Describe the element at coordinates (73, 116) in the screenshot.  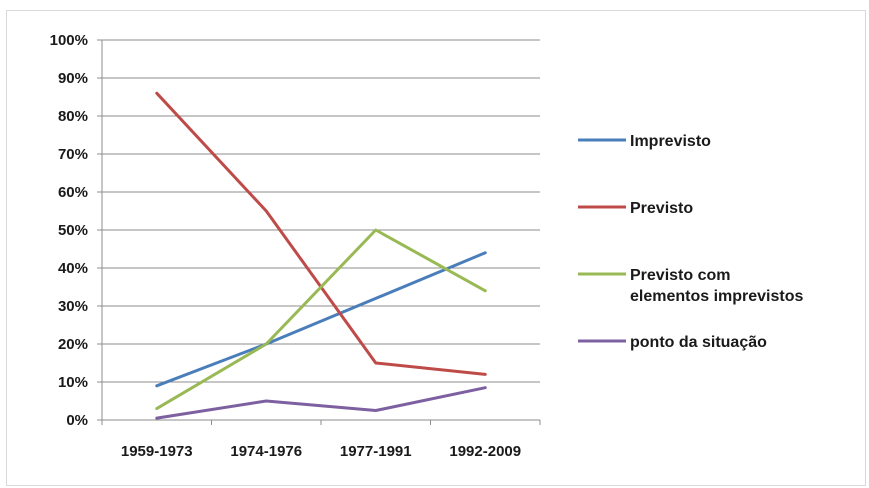
I see `y-tick-label: 80%` at that location.